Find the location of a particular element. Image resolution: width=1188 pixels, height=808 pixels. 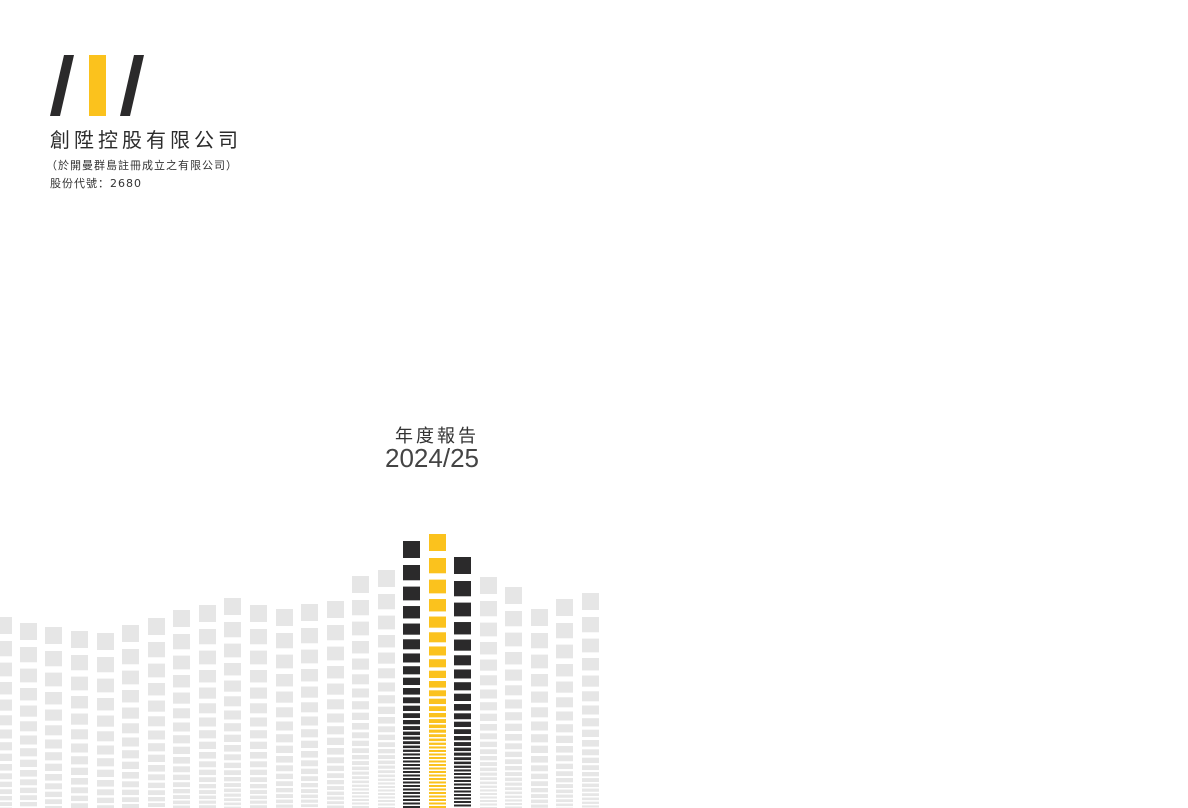

stock-code: 股份代號：2680 is located at coordinates (96, 183).